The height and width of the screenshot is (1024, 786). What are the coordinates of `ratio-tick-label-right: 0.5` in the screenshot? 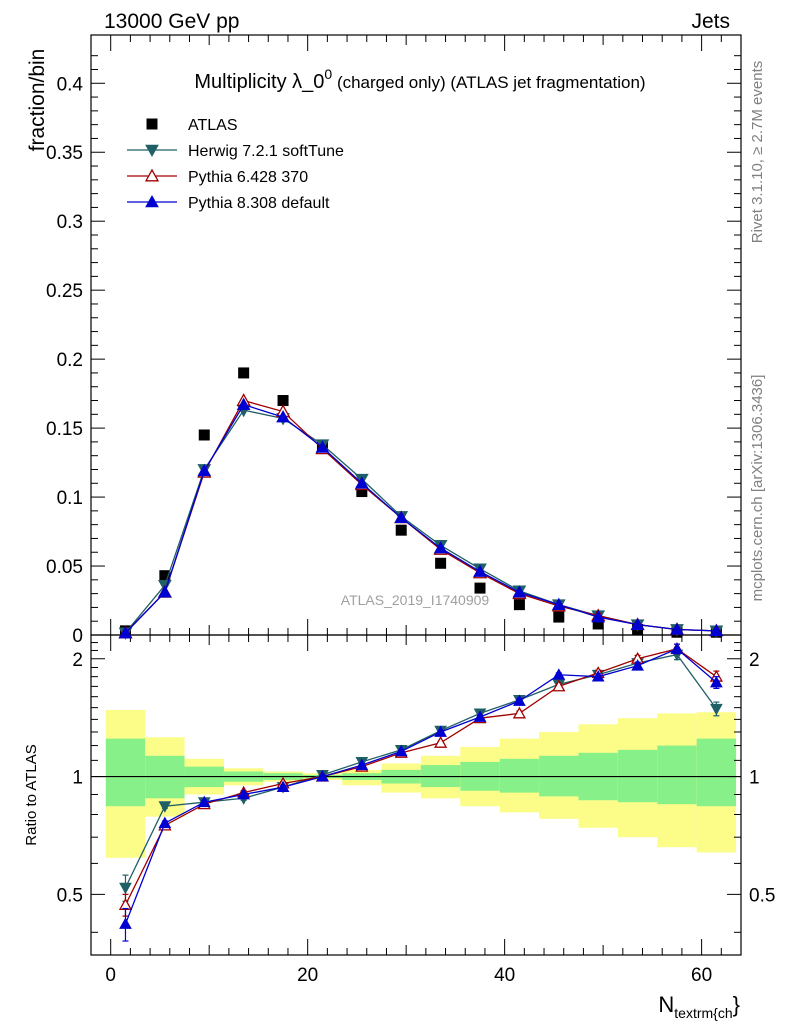 It's located at (762, 895).